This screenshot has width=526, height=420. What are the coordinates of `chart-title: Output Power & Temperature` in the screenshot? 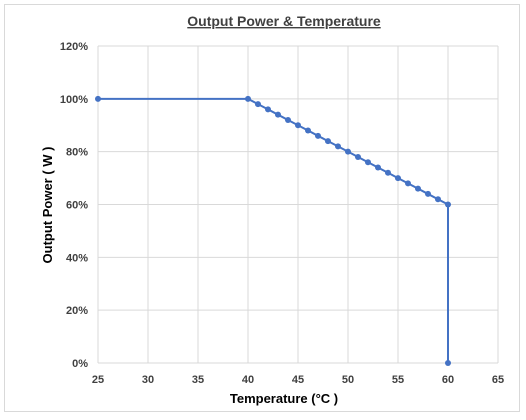 It's located at (284, 21).